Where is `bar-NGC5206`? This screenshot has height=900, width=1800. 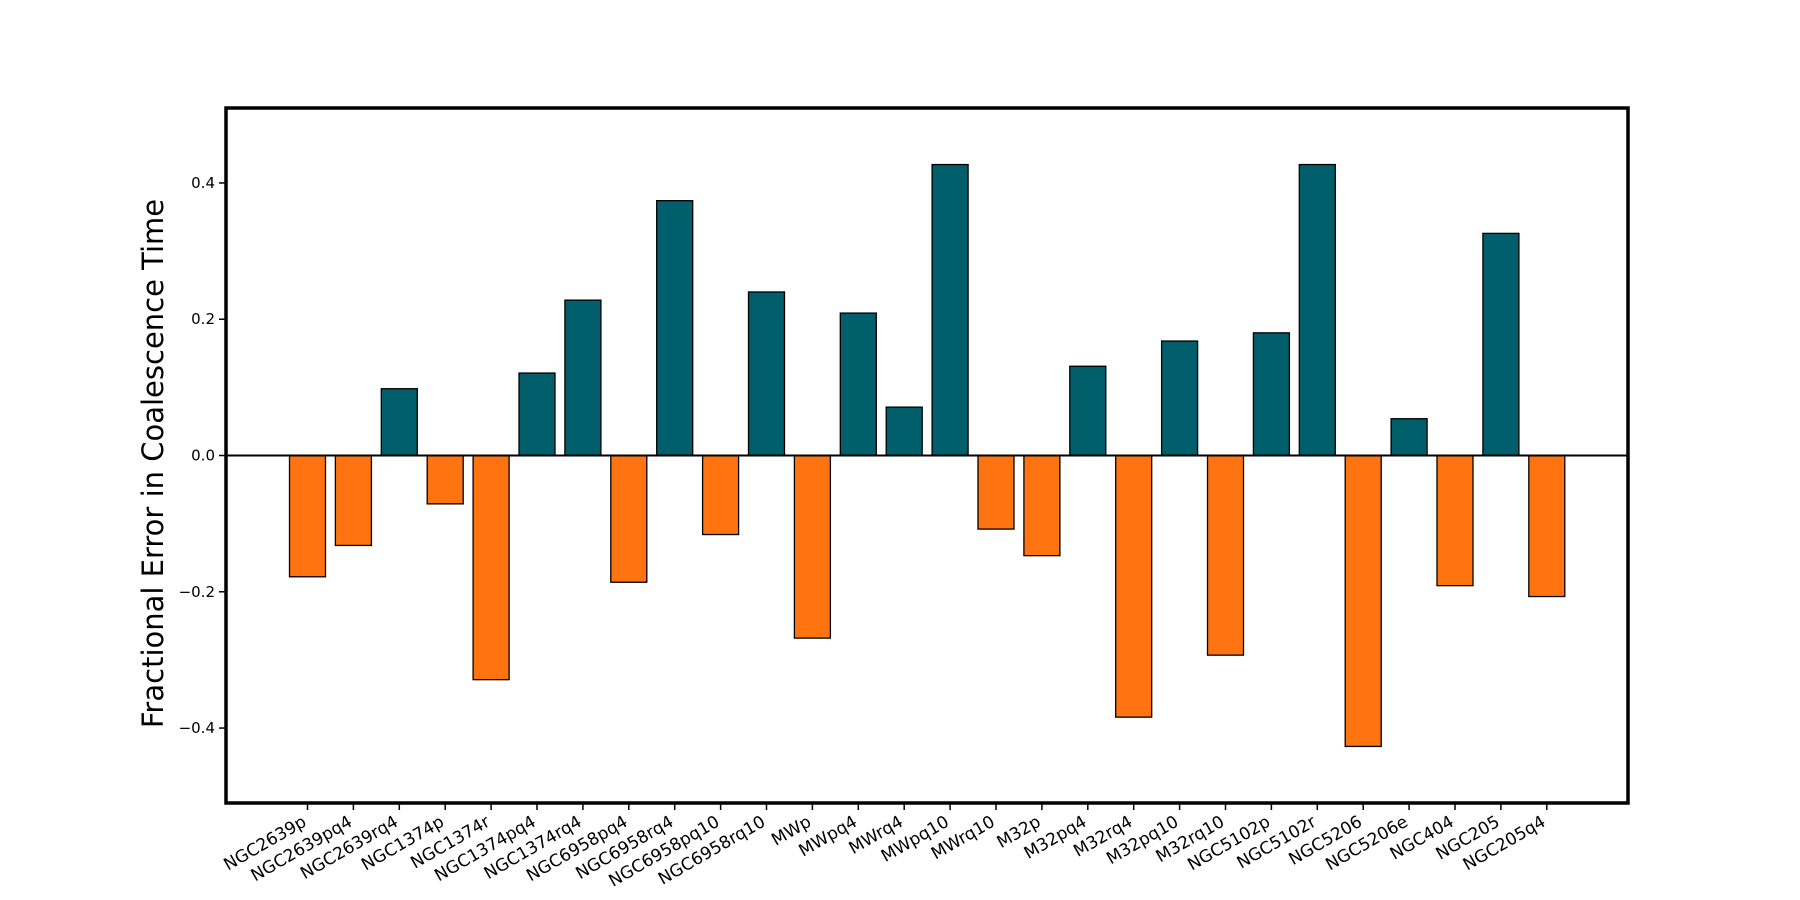 bar-NGC5206 is located at coordinates (1363, 601).